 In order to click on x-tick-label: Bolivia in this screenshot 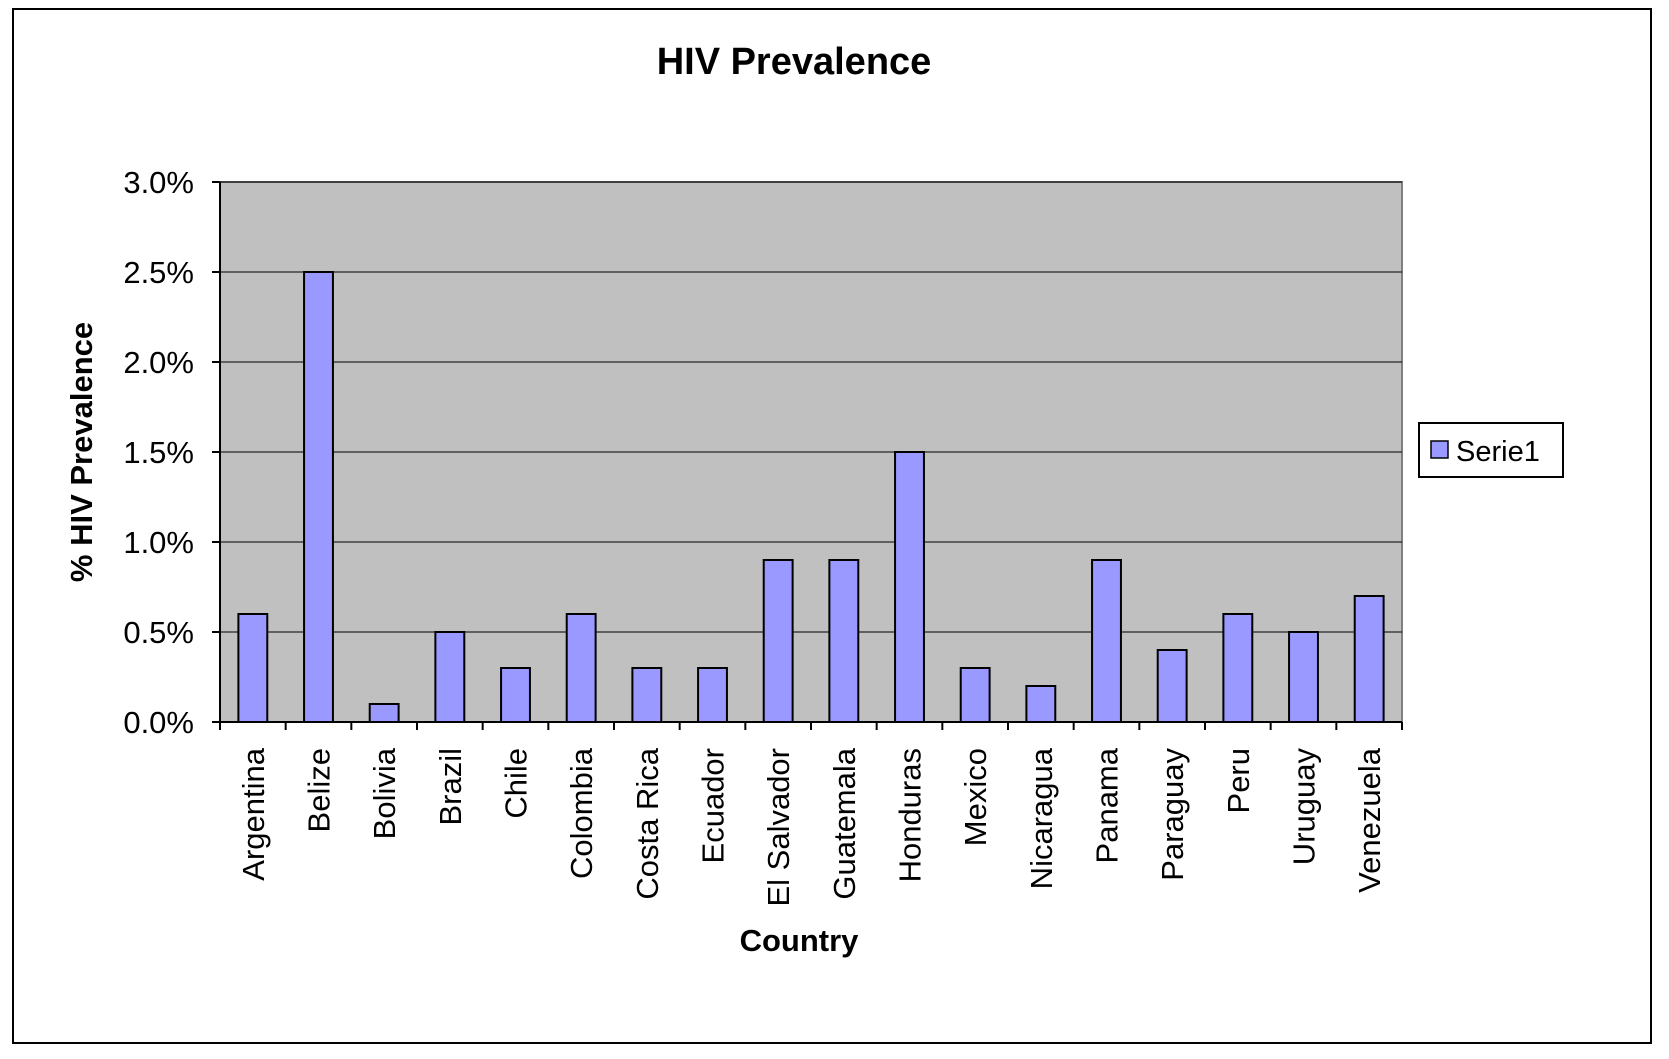, I will do `click(384, 793)`.